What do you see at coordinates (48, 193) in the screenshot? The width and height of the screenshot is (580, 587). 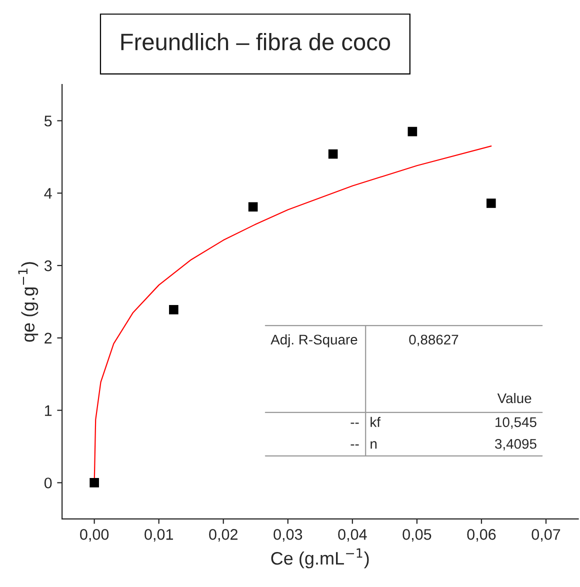 I see `y-tick-label: 4` at bounding box center [48, 193].